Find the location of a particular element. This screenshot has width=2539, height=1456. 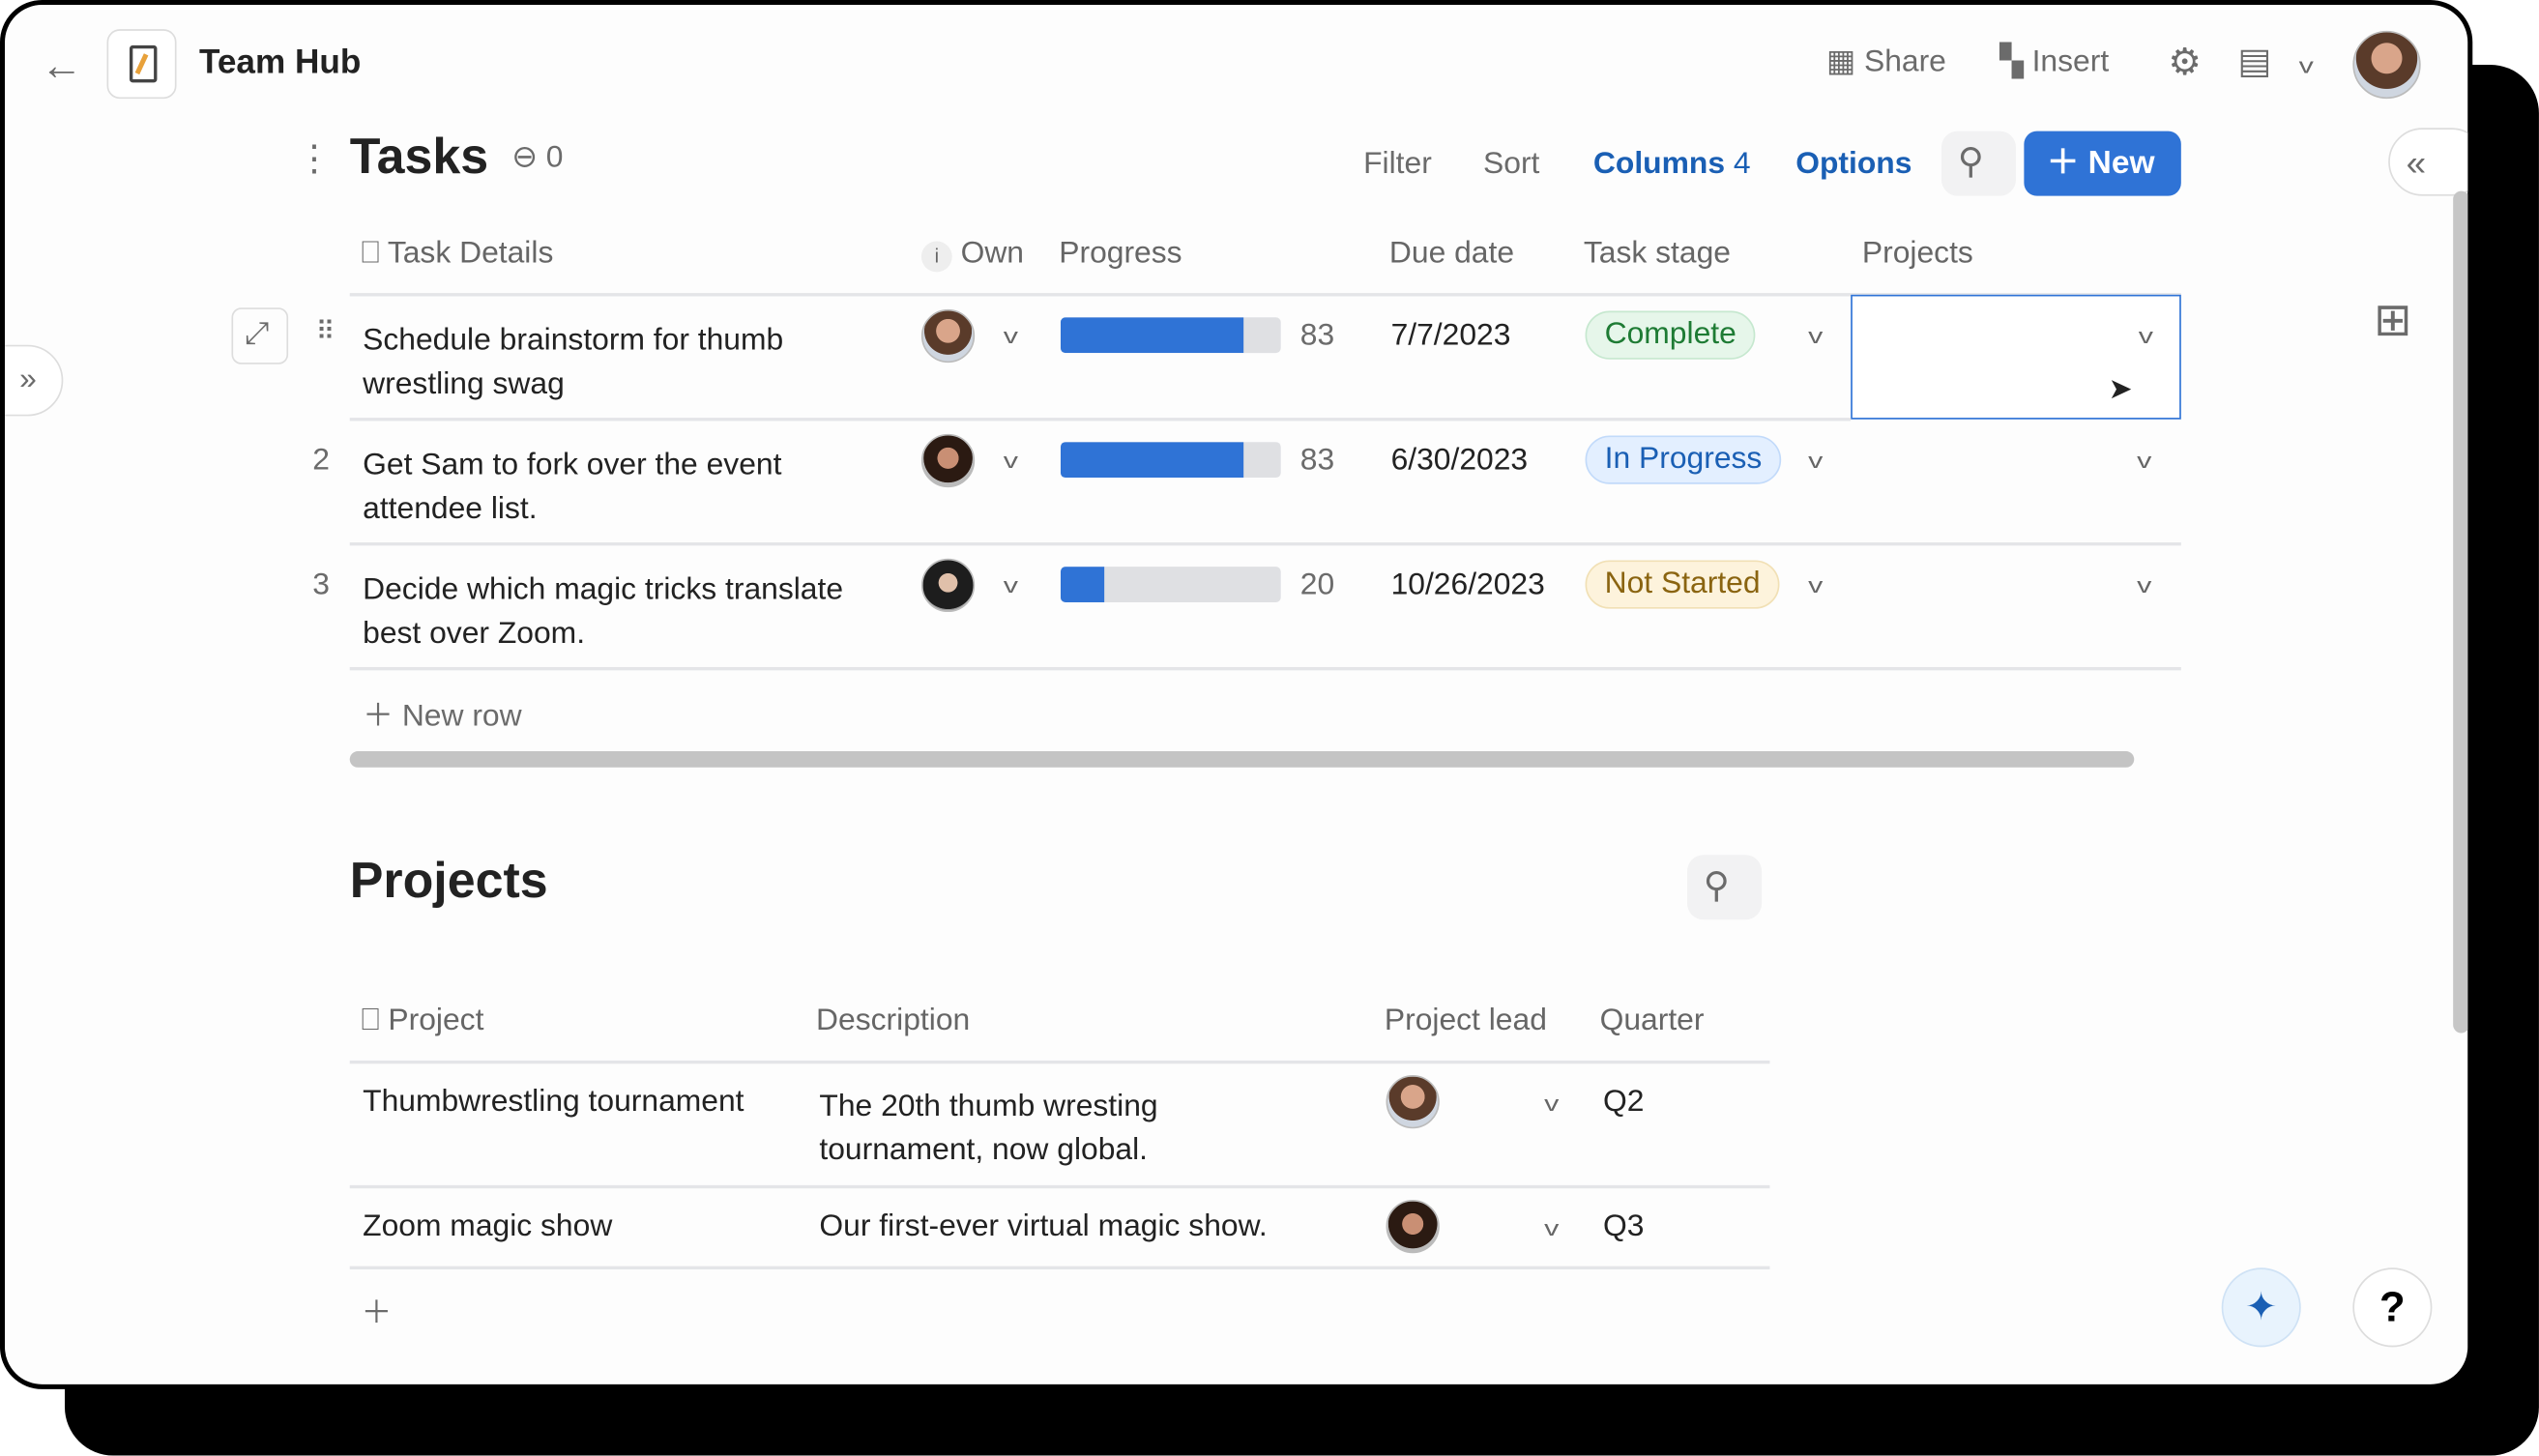

info-icon: i is located at coordinates (936, 257).